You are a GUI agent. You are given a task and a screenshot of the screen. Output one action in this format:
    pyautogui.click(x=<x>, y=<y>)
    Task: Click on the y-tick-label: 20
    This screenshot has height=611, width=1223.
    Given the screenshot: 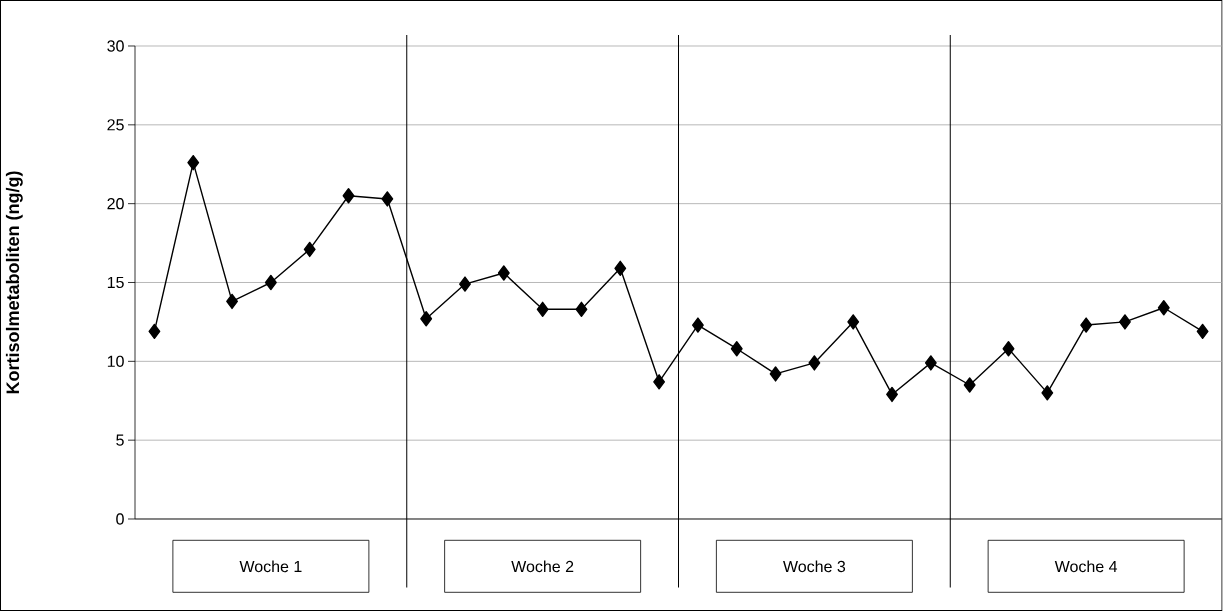 What is the action you would take?
    pyautogui.click(x=115, y=204)
    